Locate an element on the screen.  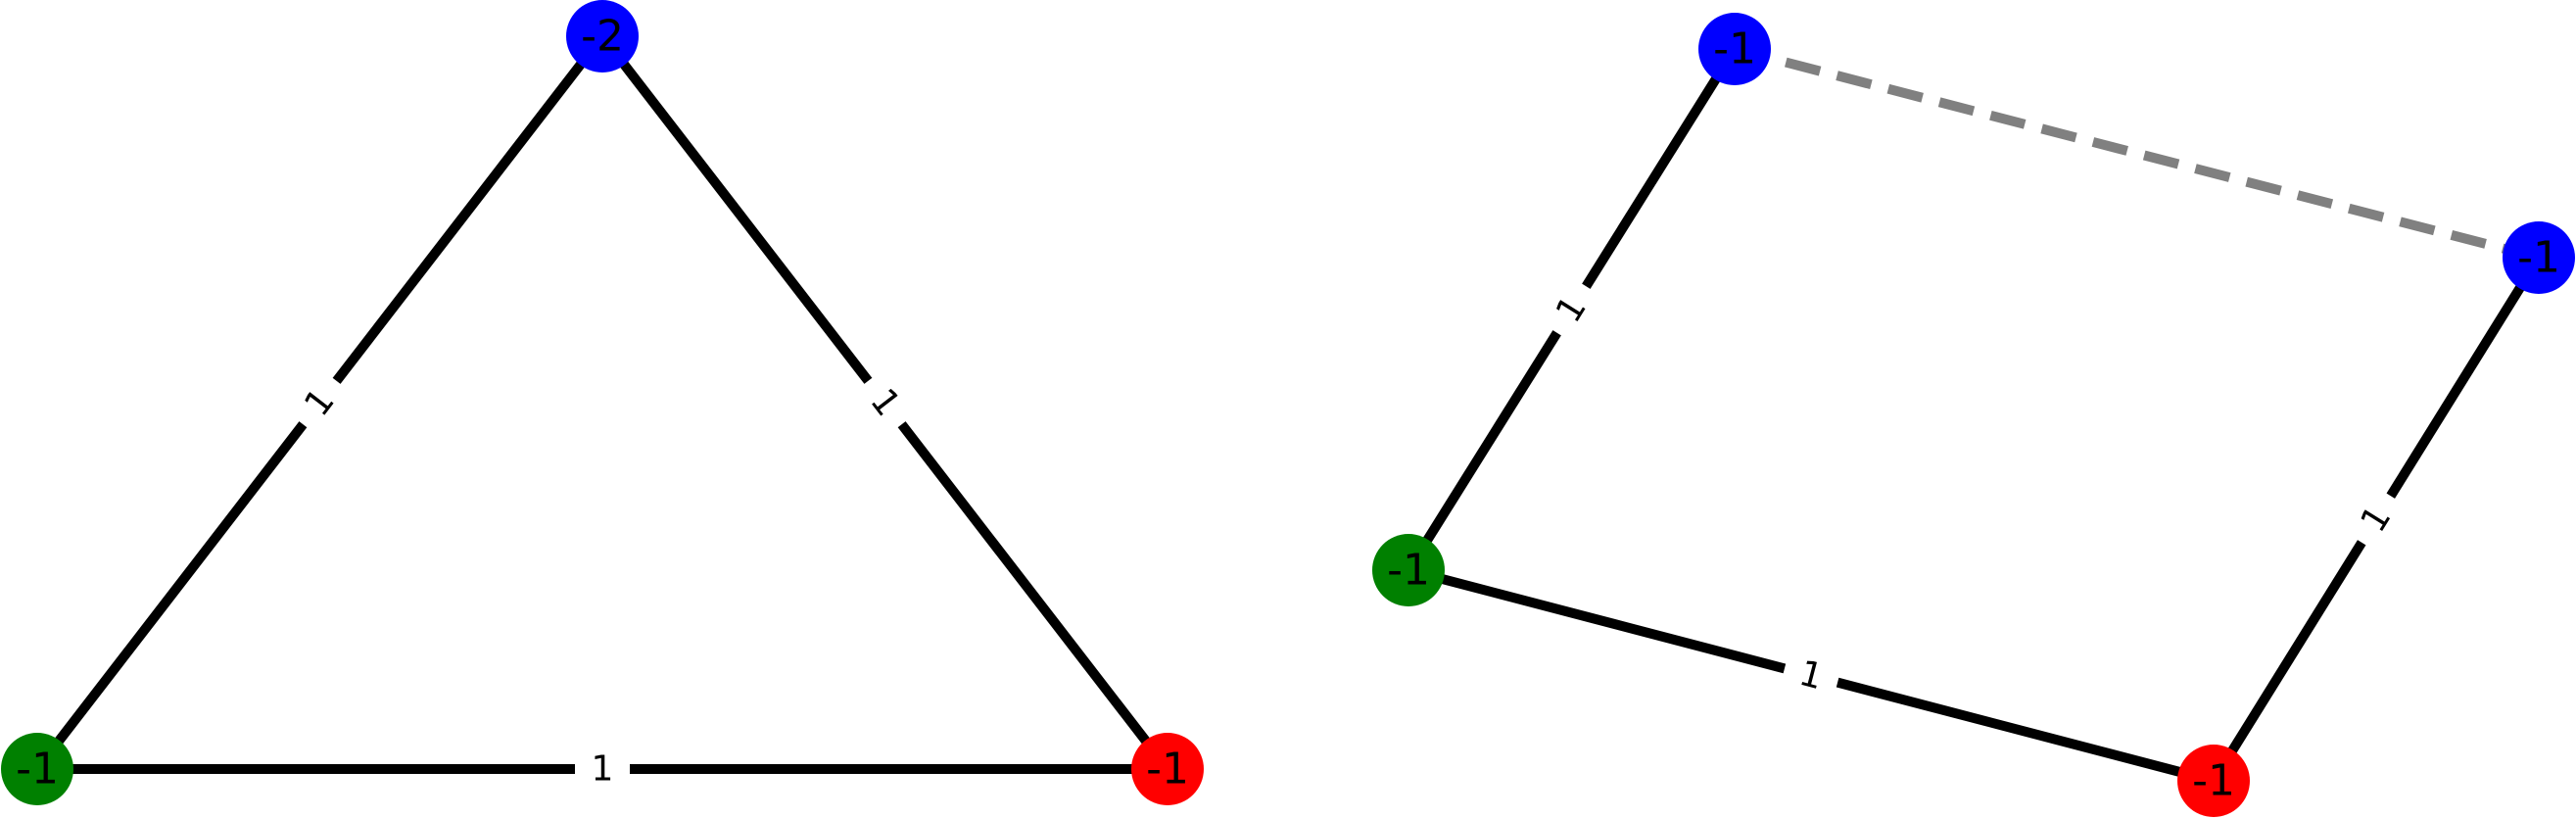
dashed-edge-q_top-q_right is located at coordinates (2137, 153).